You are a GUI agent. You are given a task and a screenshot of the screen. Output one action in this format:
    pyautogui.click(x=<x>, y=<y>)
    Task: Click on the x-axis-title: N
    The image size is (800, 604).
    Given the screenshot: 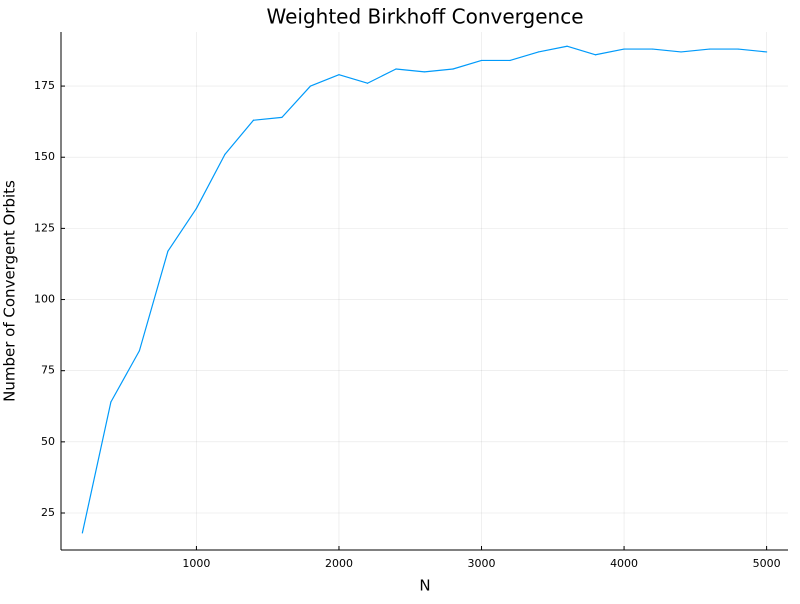 What is the action you would take?
    pyautogui.click(x=424, y=586)
    